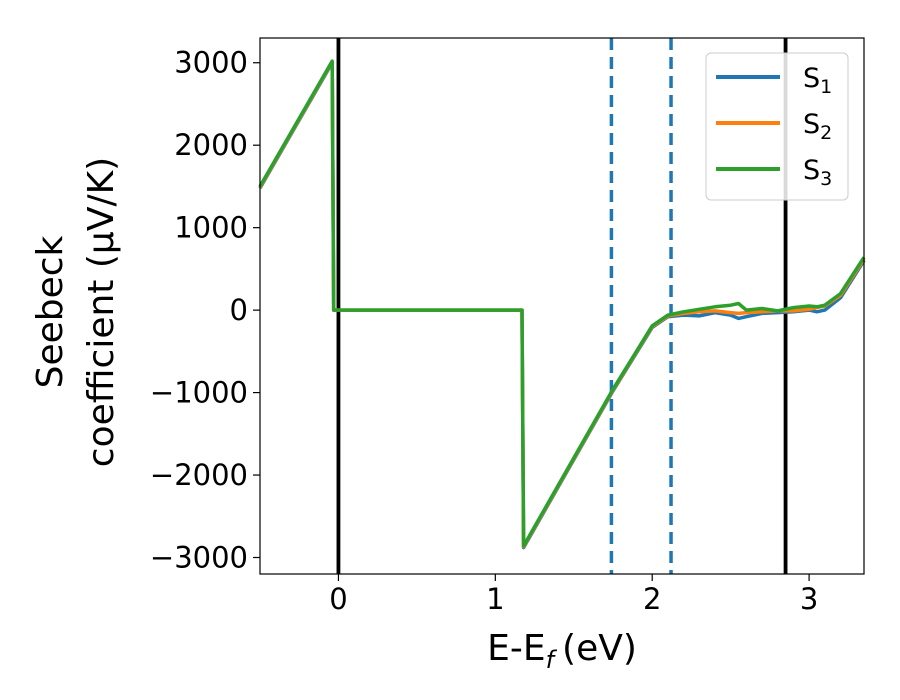  I want to click on x-tick-label: 0, so click(338, 599).